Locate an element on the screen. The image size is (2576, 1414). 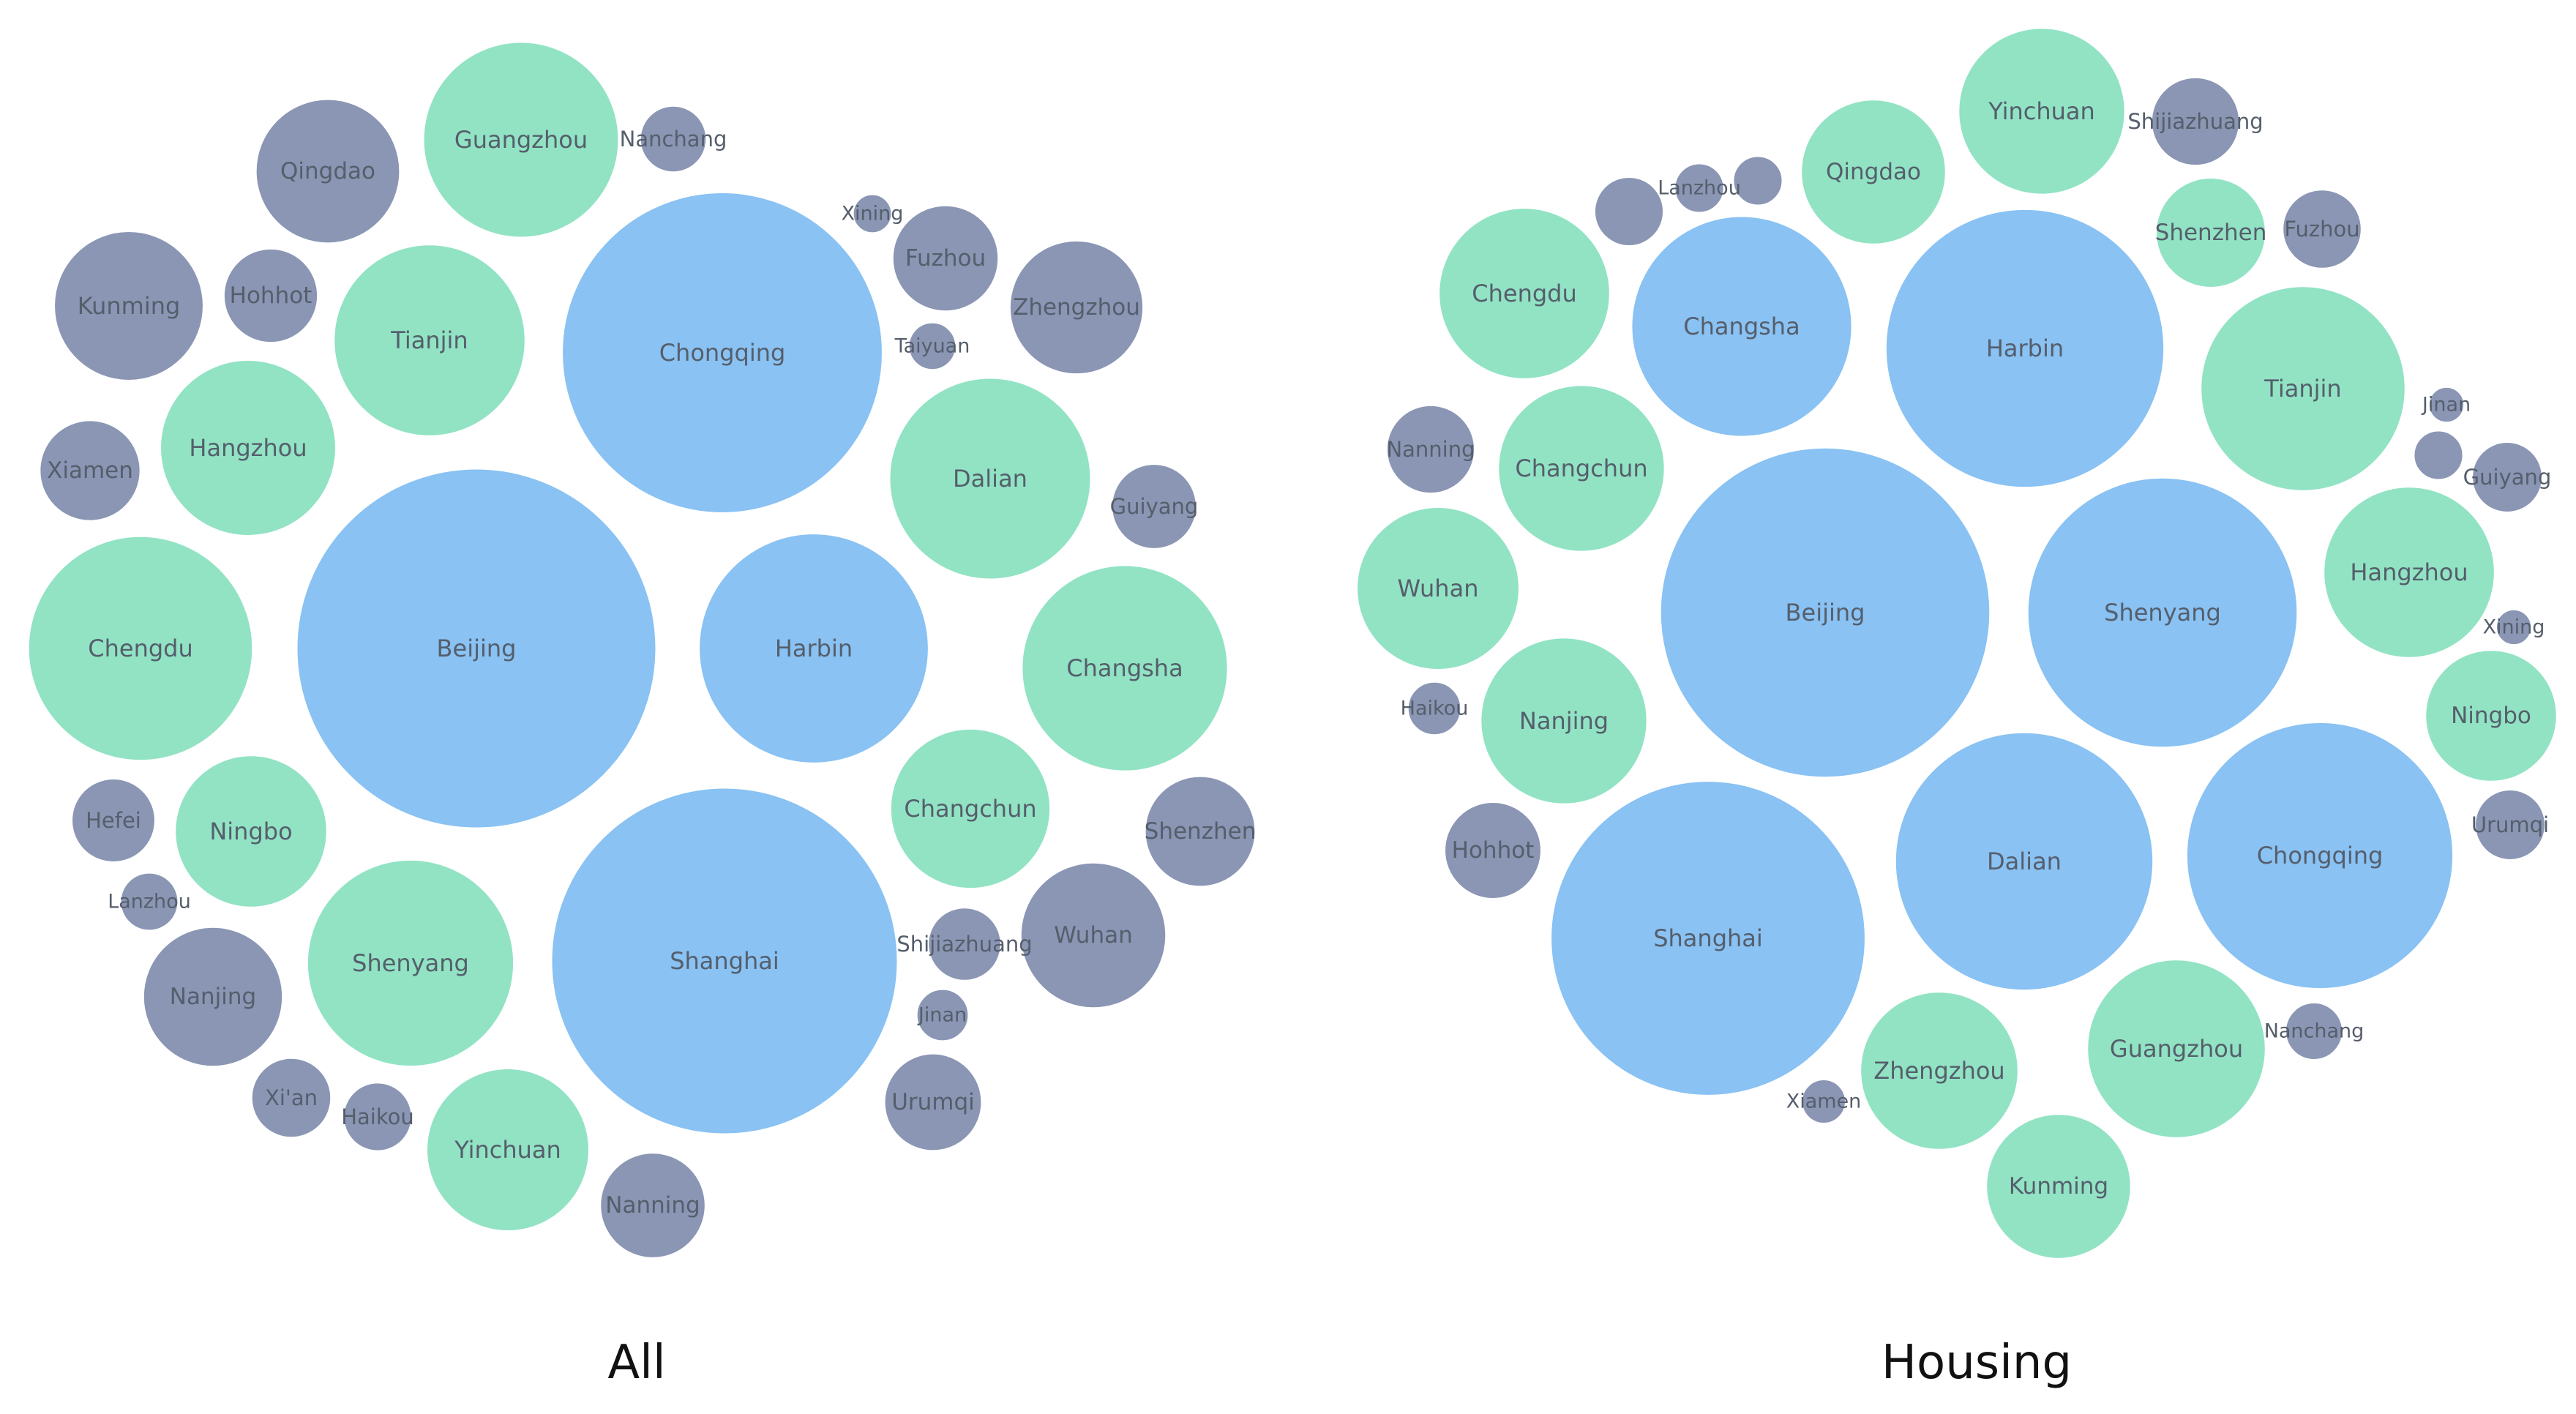
bubble-all-hefei is located at coordinates (113, 821).